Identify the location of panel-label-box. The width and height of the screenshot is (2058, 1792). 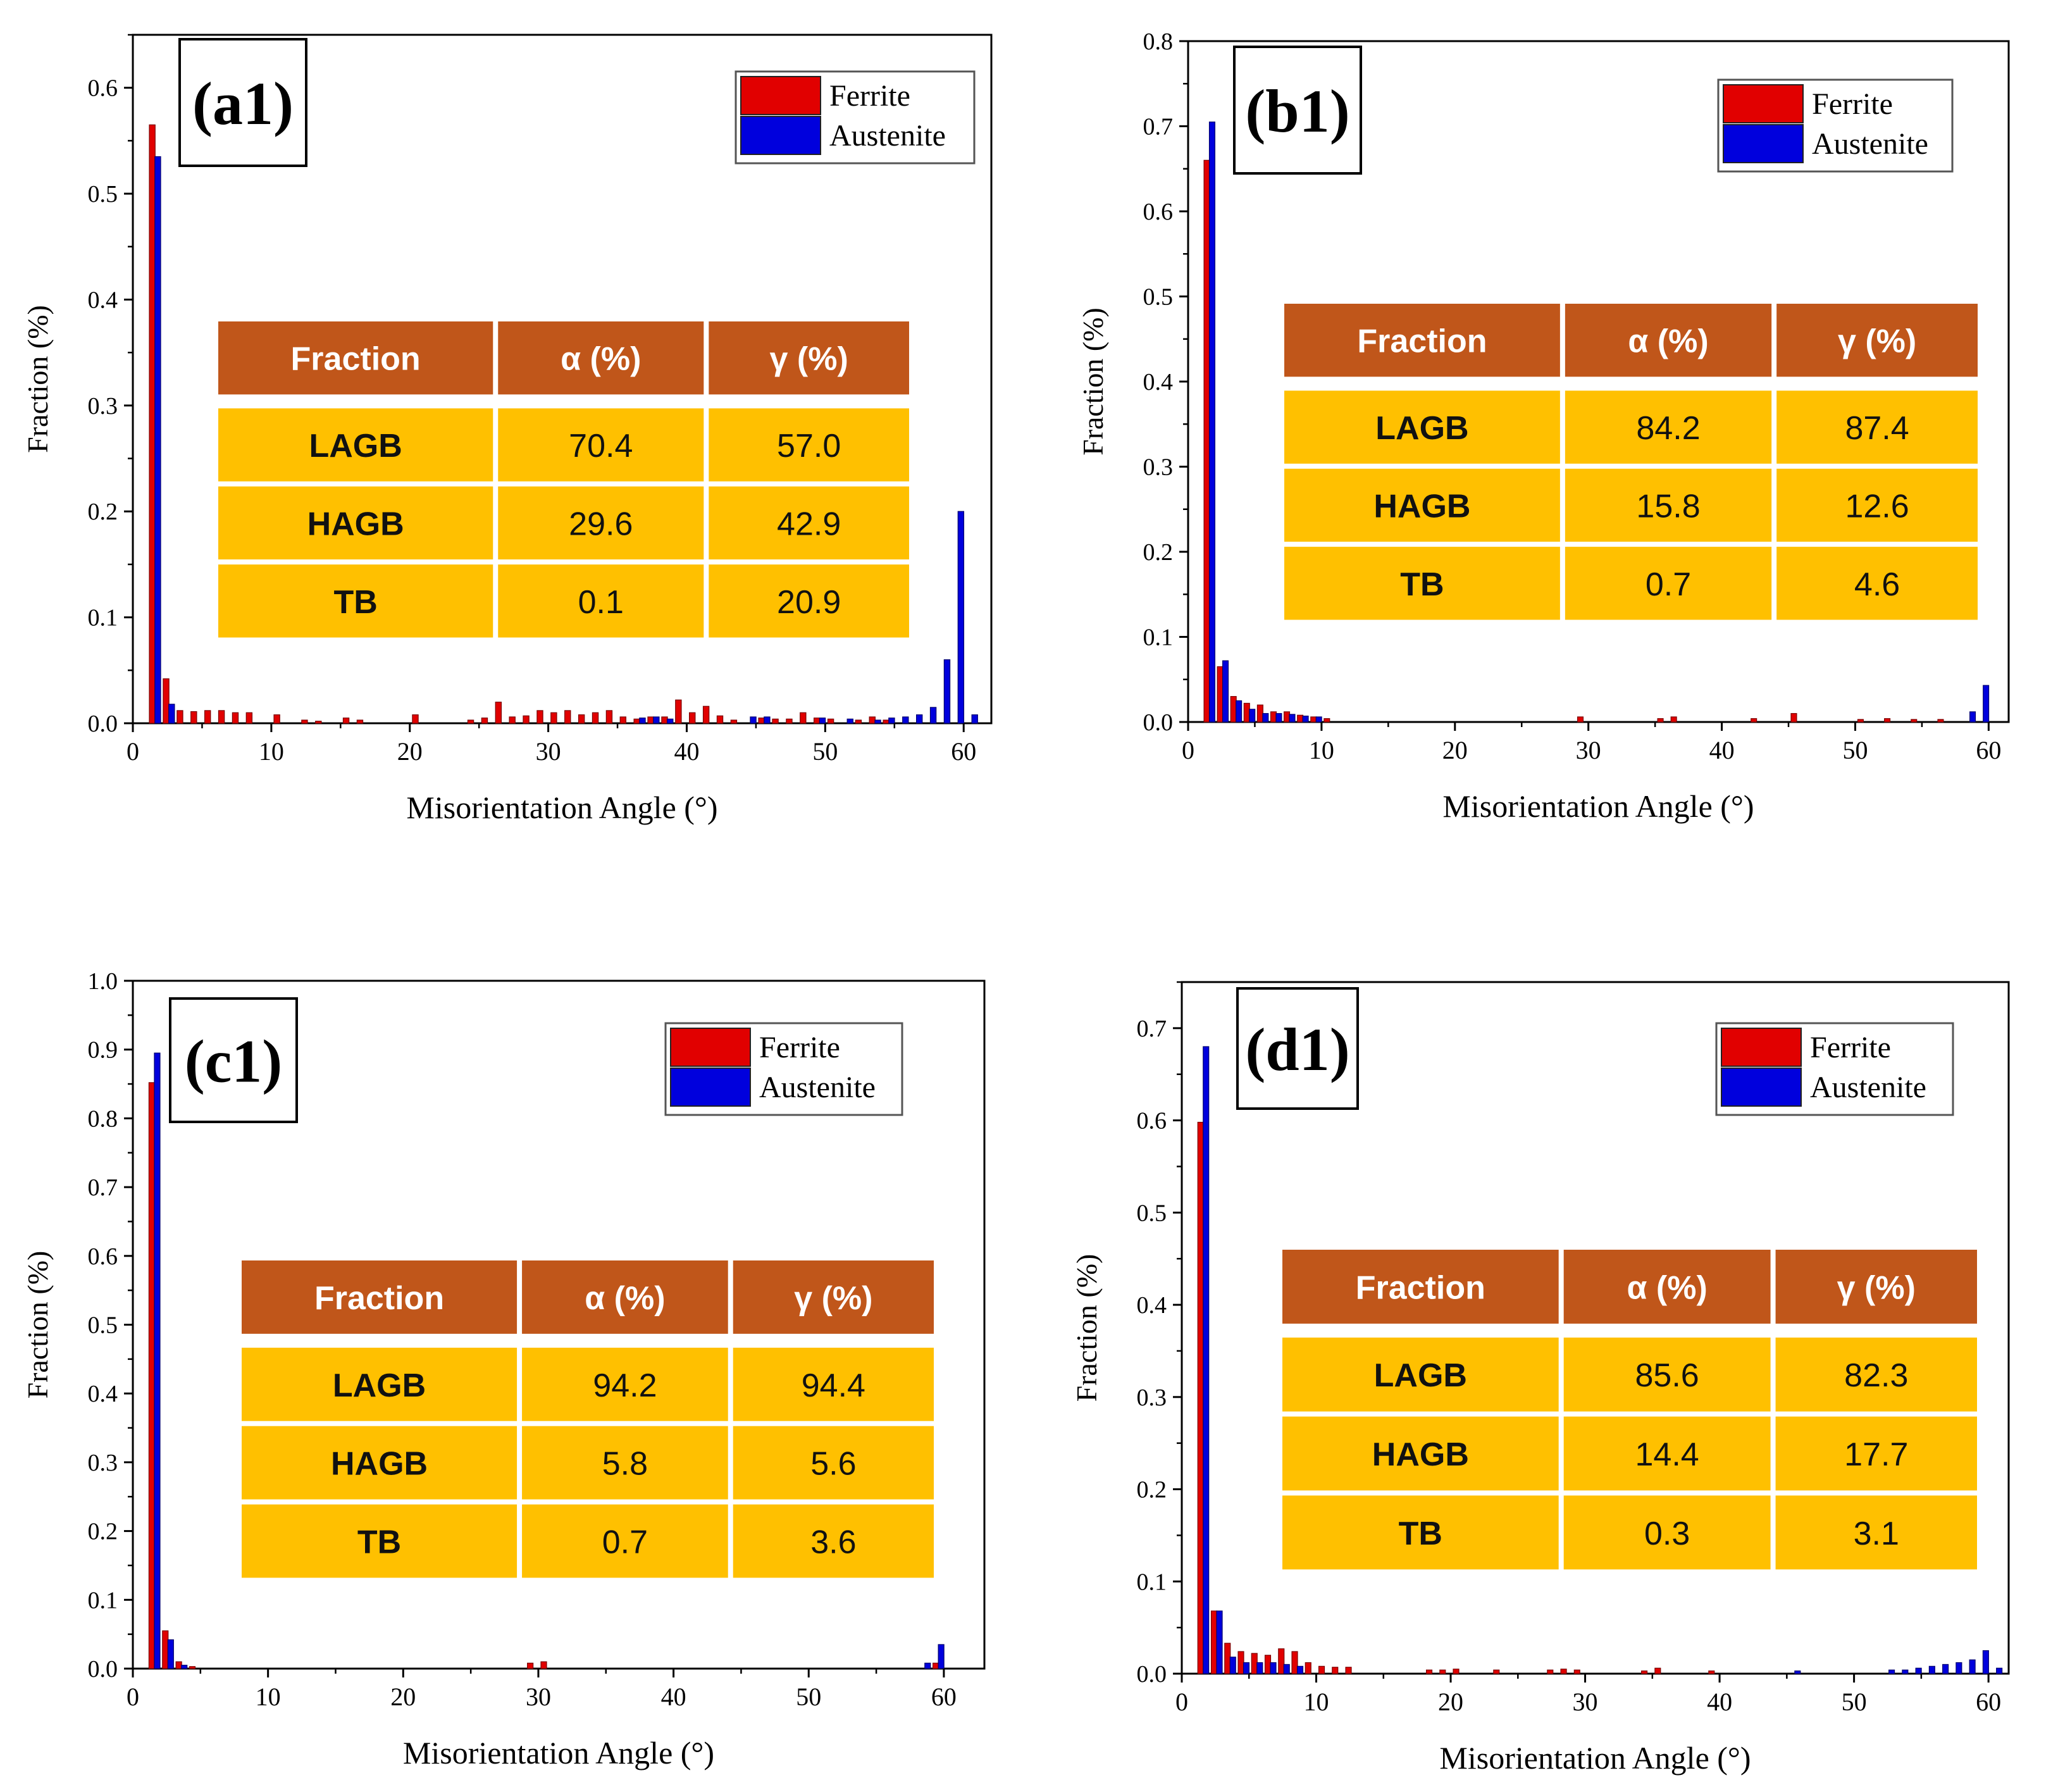
(233, 1060).